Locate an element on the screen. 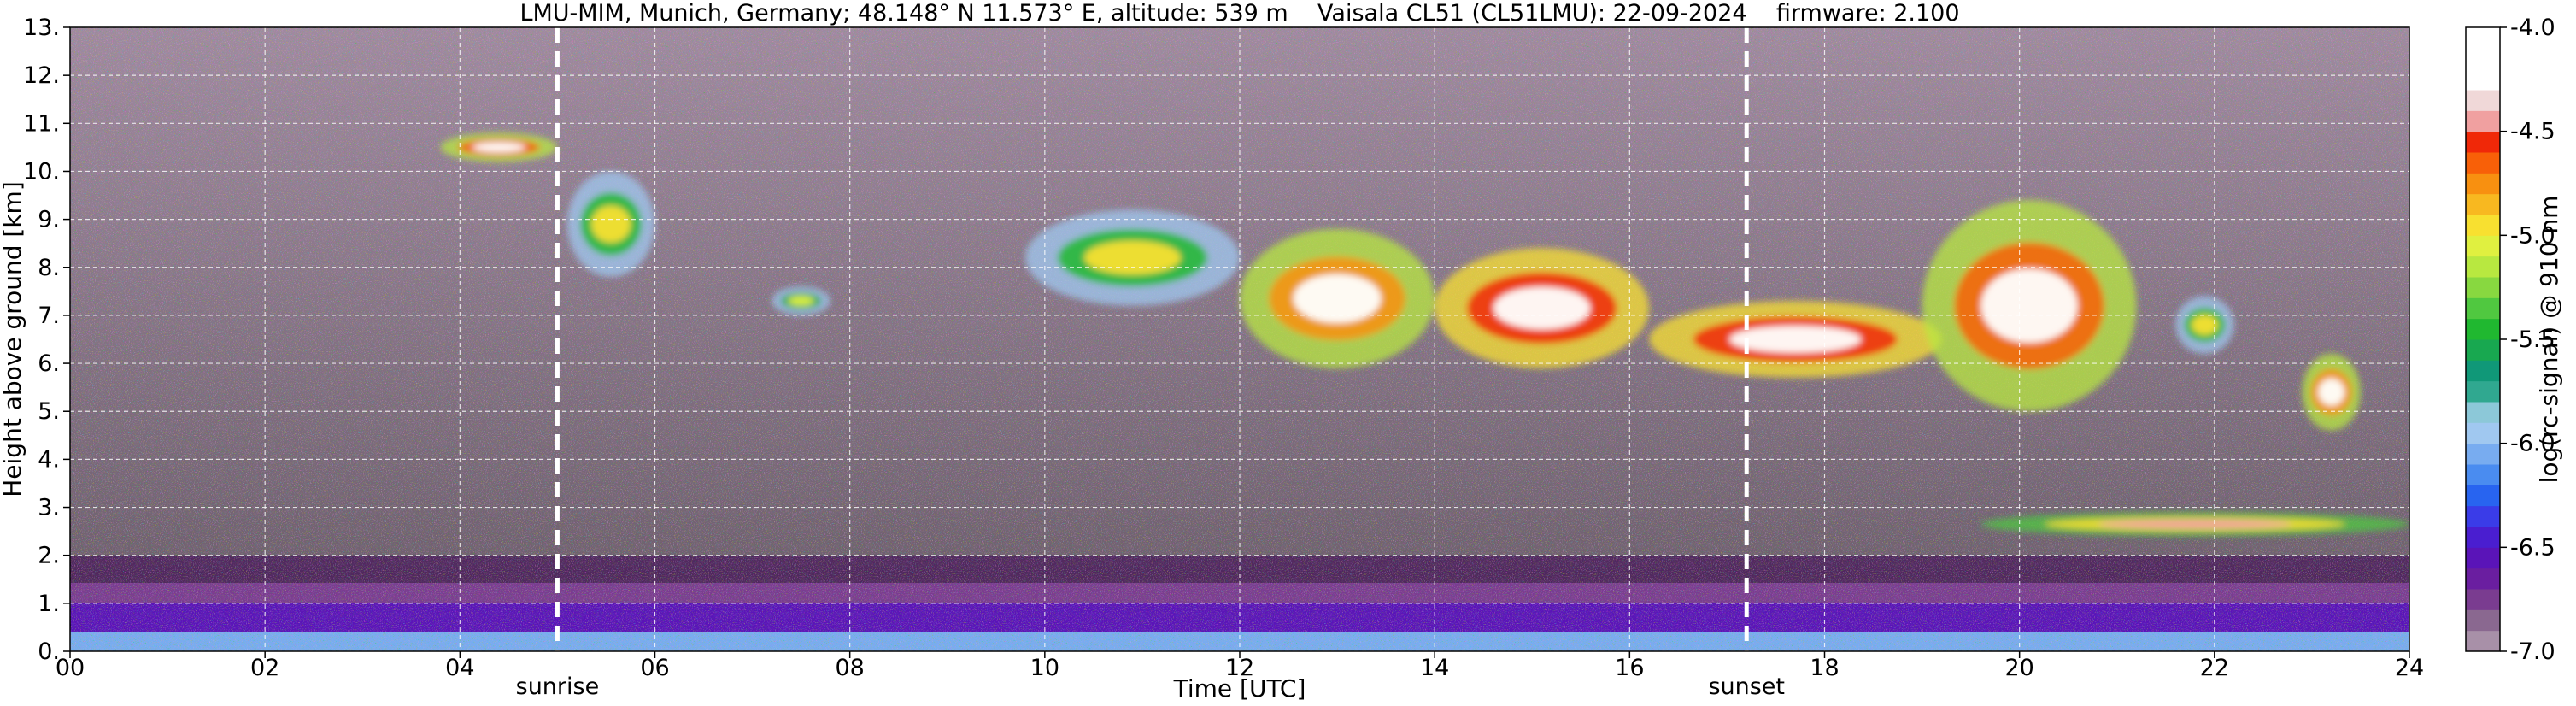 The image size is (2576, 706). colorbar-tick-label-5: -4.5 is located at coordinates (2532, 132).